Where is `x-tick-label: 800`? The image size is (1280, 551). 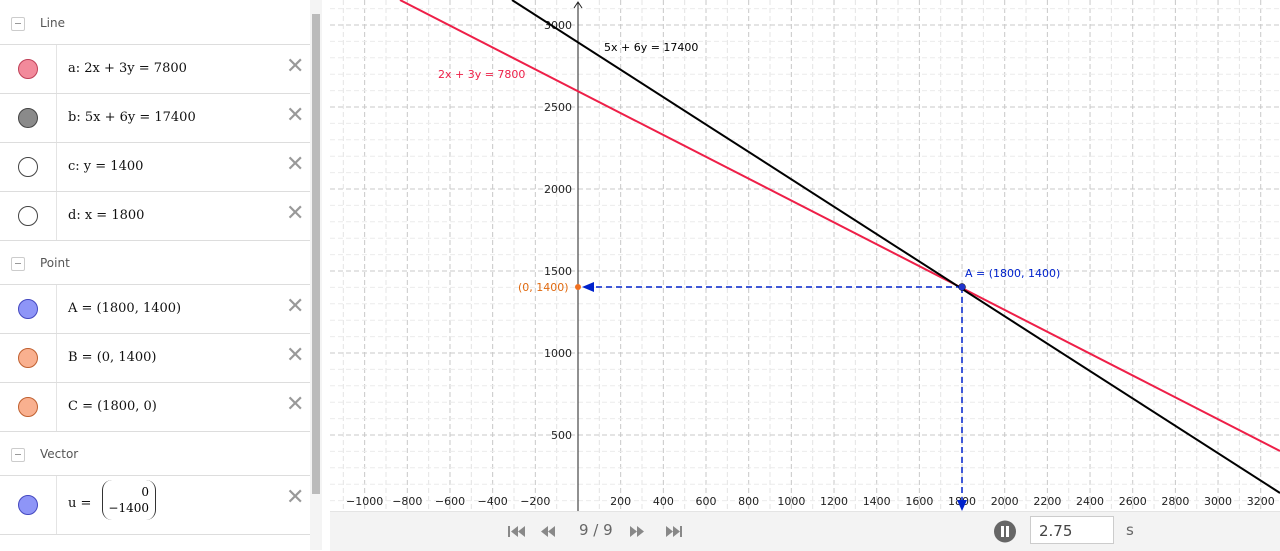 x-tick-label: 800 is located at coordinates (748, 501).